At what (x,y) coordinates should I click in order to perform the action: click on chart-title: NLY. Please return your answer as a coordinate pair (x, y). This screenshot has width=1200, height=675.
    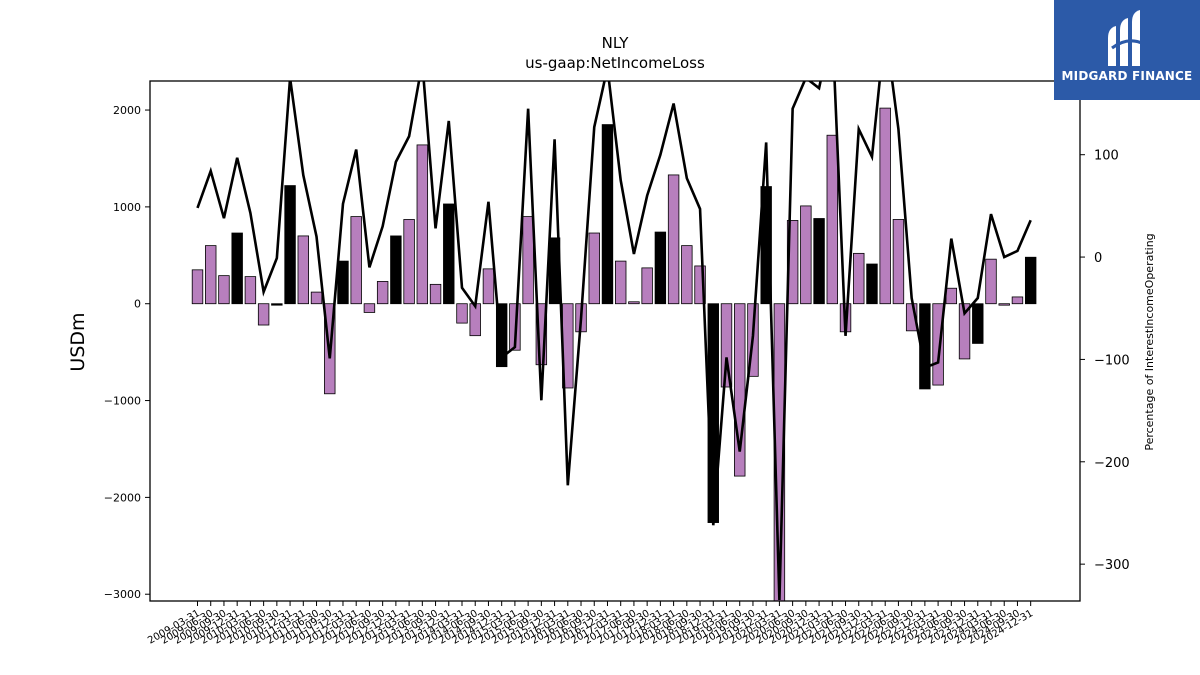
    Looking at the image, I should click on (616, 43).